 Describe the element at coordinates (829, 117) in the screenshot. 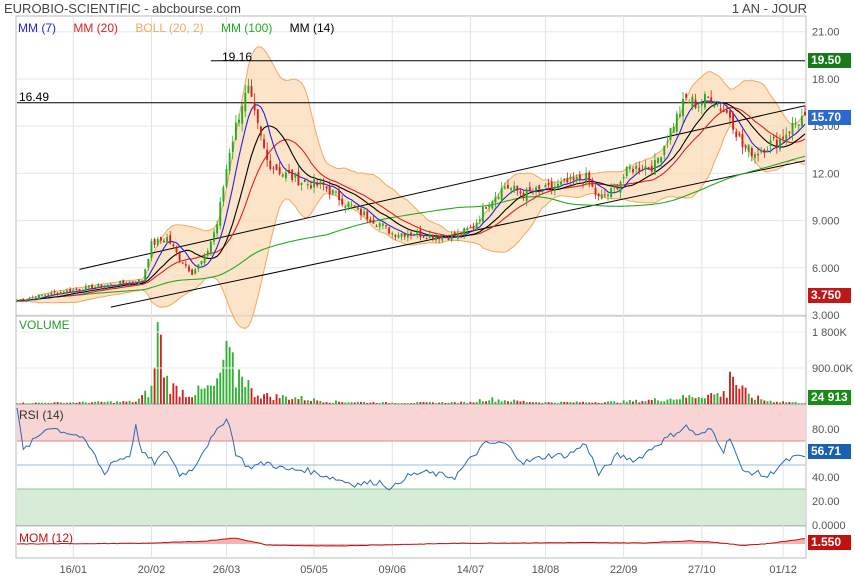

I see `badge-last: 15.70` at that location.